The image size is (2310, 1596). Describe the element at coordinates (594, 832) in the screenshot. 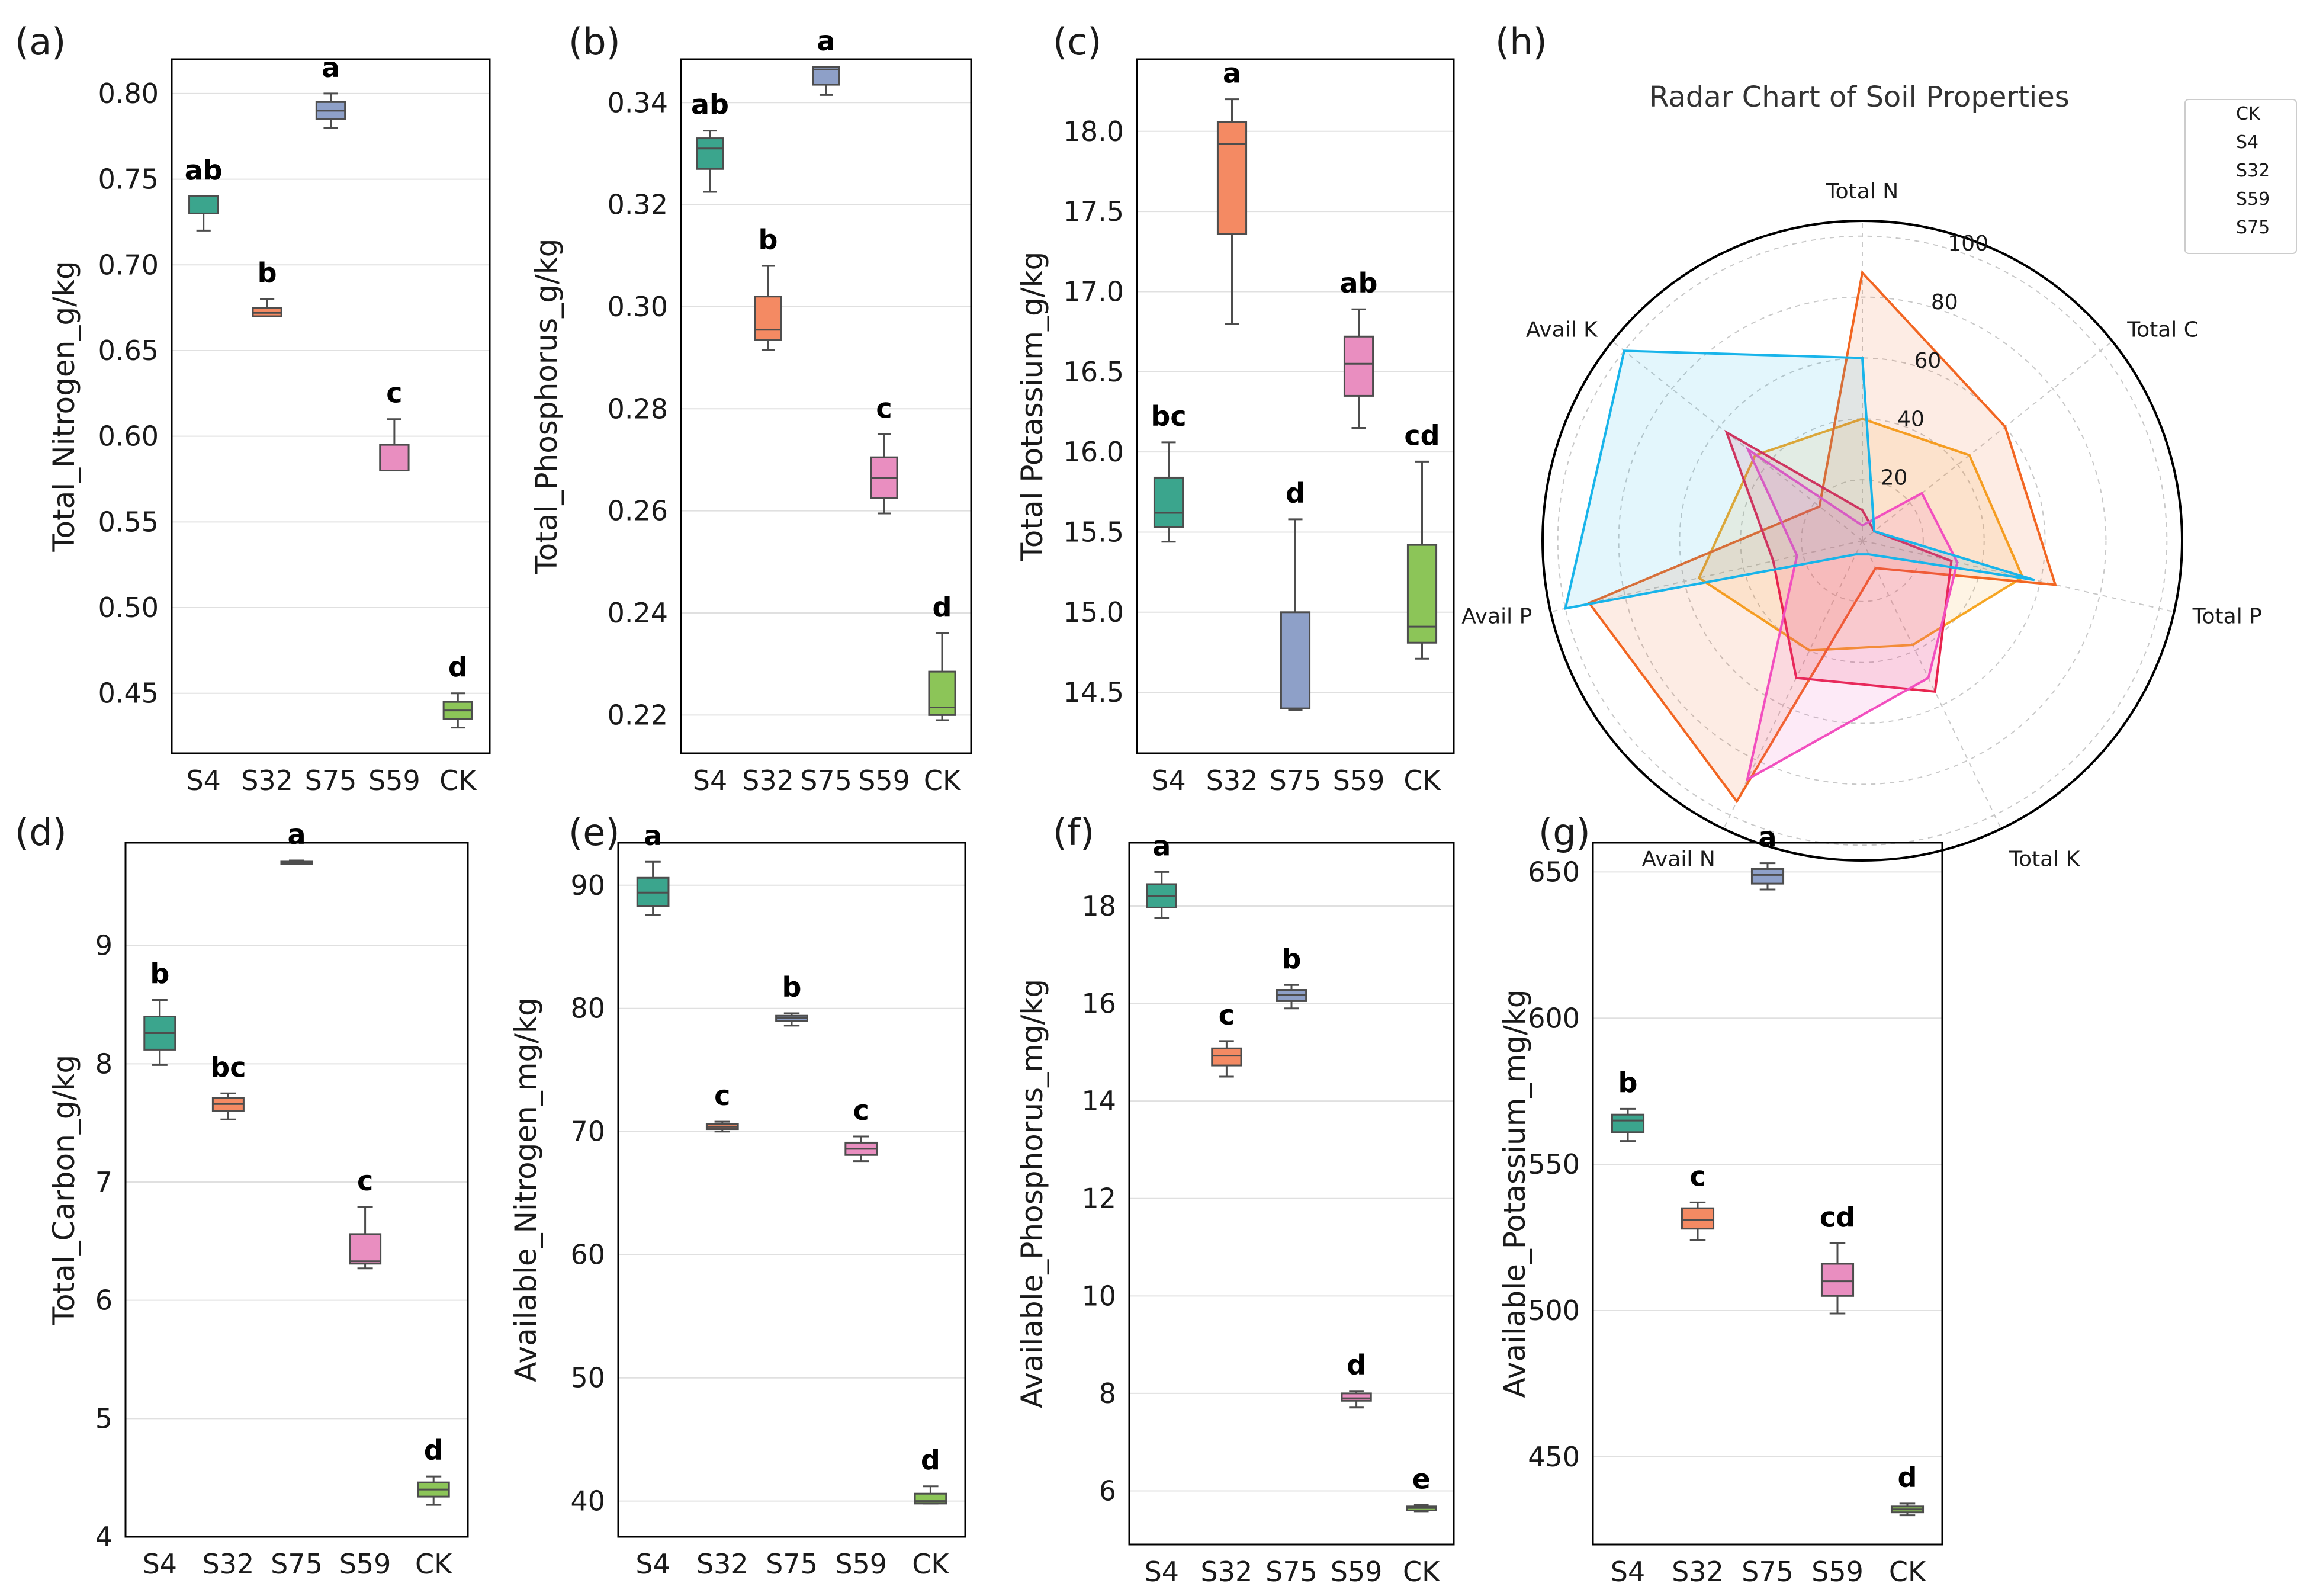

I see `panel-label: (e)` at that location.